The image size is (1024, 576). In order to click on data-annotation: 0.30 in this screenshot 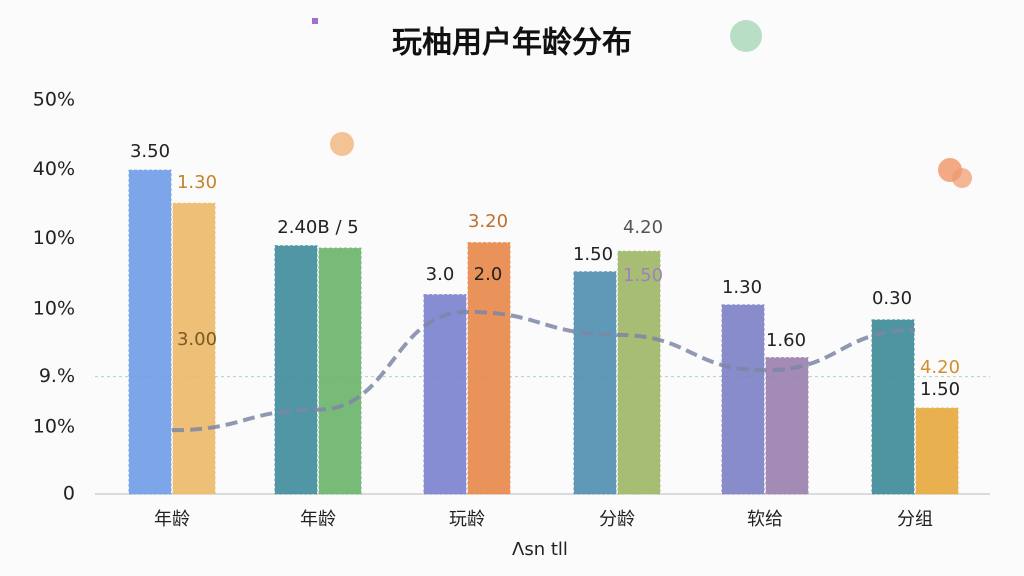, I will do `click(892, 298)`.